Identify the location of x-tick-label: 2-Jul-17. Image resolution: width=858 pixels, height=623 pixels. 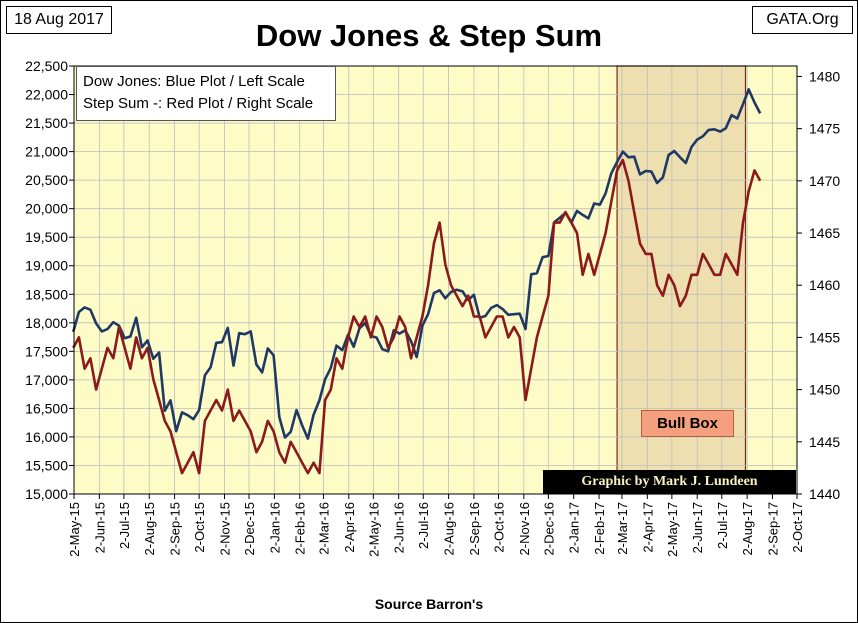
(722, 525).